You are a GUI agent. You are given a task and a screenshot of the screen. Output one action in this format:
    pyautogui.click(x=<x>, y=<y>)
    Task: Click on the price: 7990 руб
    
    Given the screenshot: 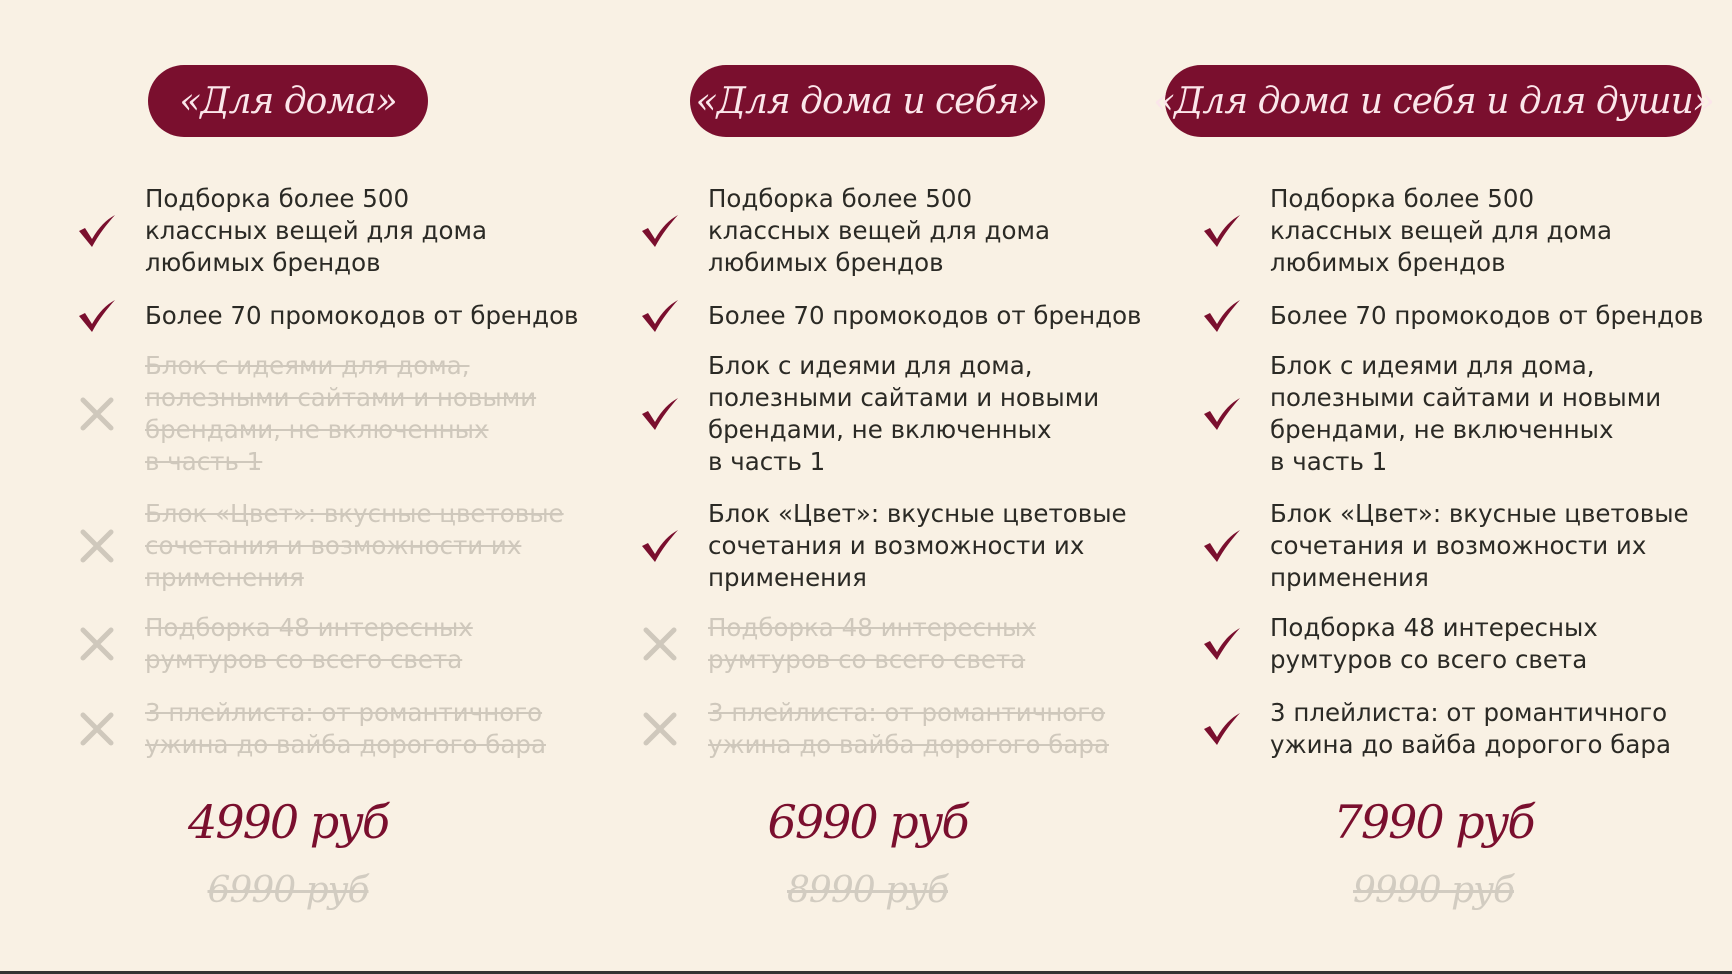 What is the action you would take?
    pyautogui.click(x=1434, y=822)
    